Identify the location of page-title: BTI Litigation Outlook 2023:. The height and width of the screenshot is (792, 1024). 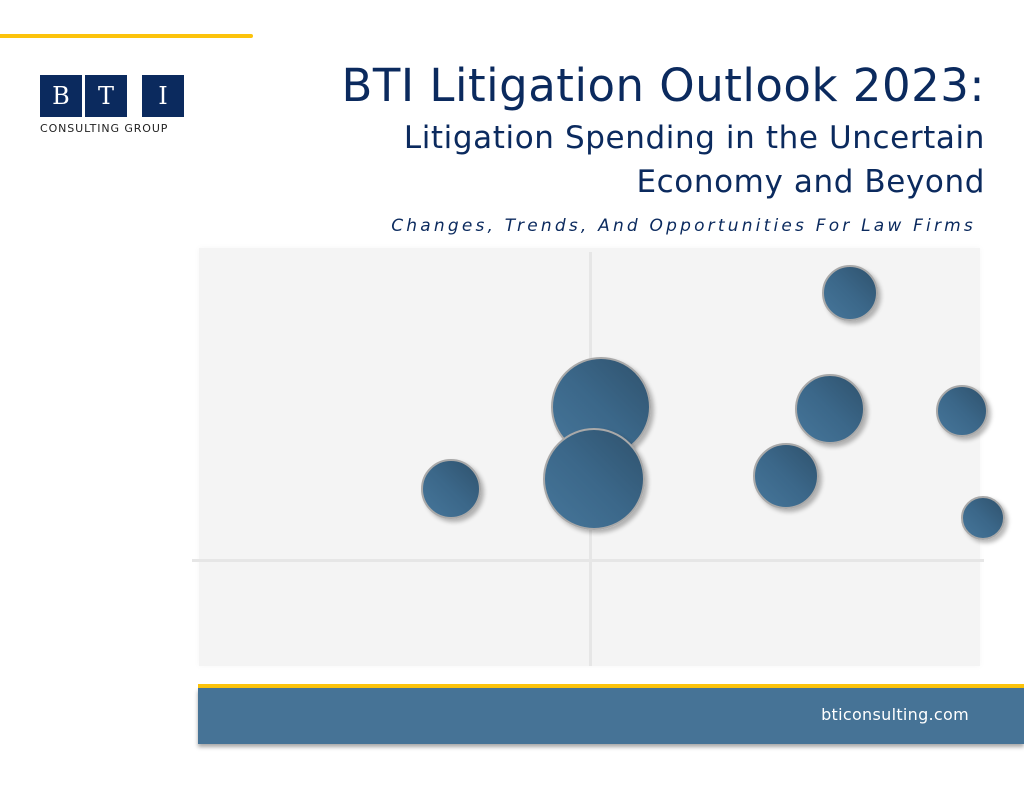
(663, 85).